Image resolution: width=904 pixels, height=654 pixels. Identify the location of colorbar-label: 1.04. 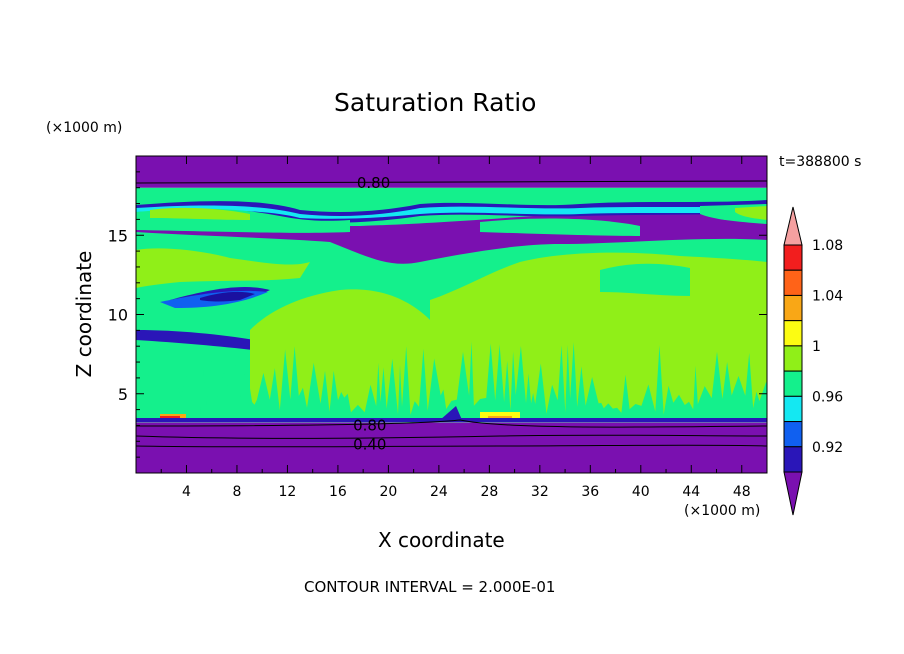
(827, 296).